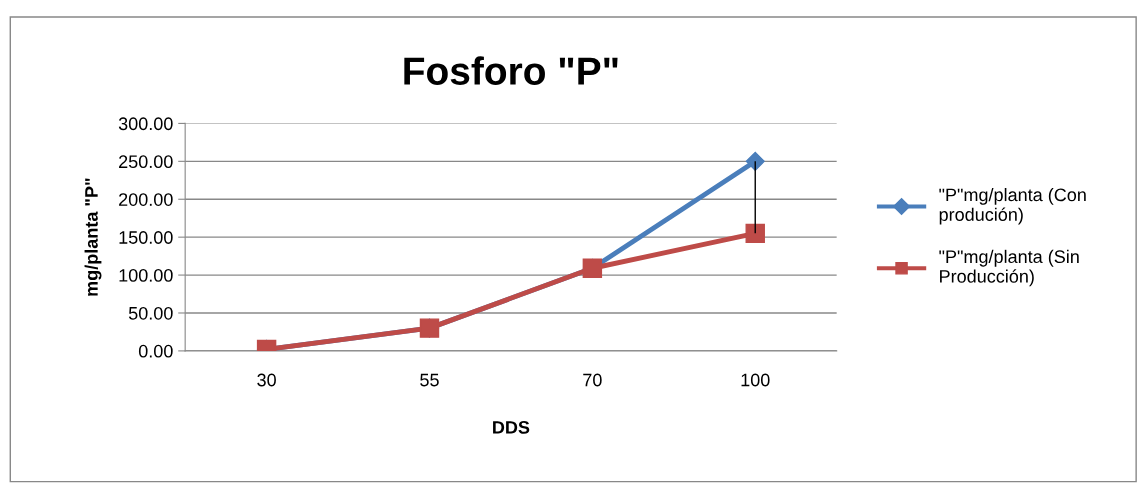 Image resolution: width=1143 pixels, height=484 pixels. I want to click on x-tick-label: 30, so click(266, 380).